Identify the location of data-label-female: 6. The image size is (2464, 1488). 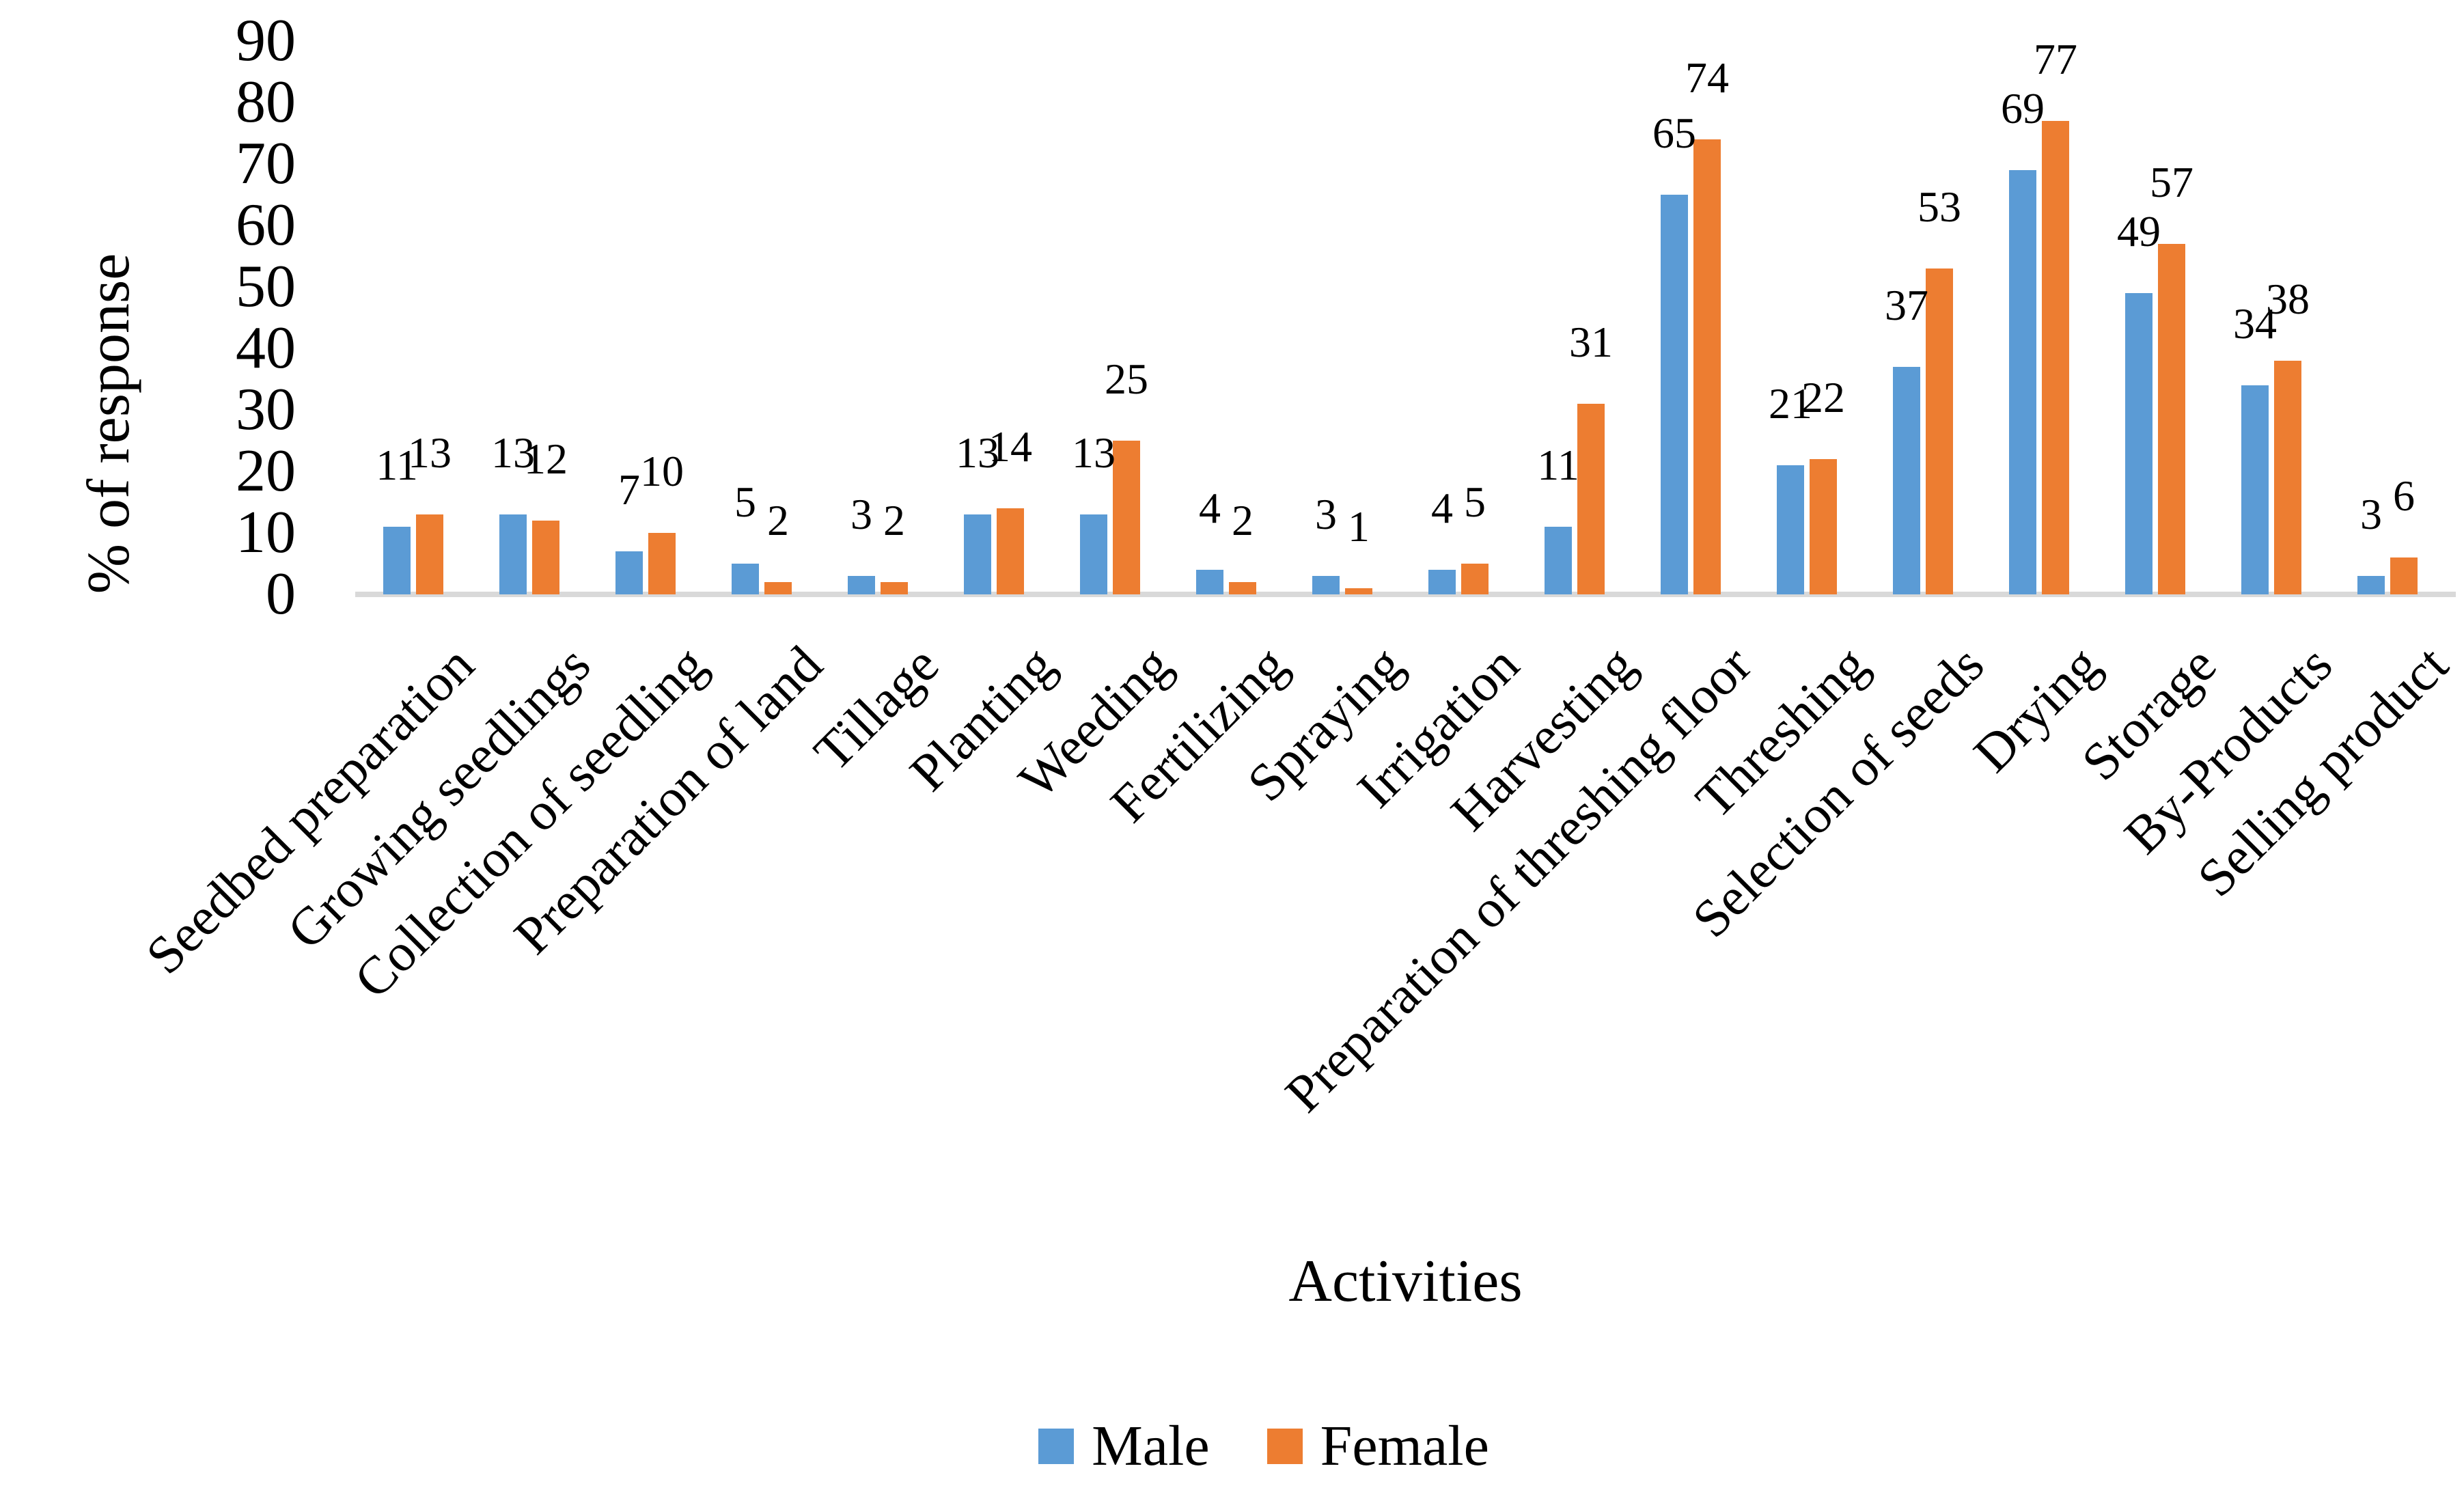
(2404, 495).